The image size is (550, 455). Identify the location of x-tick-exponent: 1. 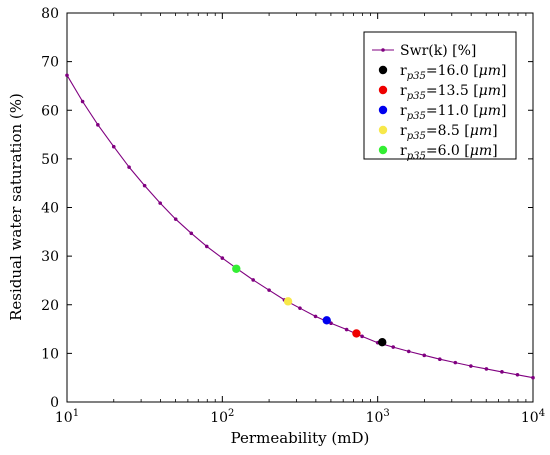
(76, 413).